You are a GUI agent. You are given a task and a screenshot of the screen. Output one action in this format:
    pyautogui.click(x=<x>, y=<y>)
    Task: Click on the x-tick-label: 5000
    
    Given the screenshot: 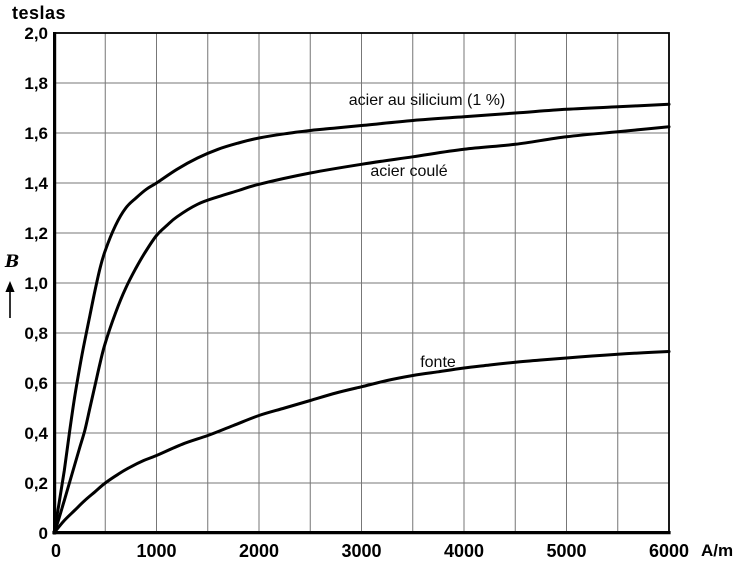 What is the action you would take?
    pyautogui.click(x=566, y=551)
    